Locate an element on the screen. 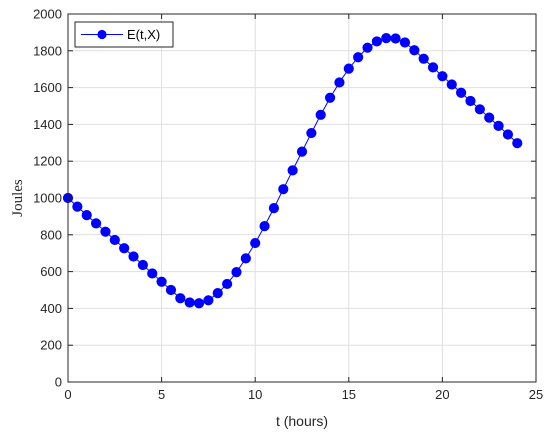 Image resolution: width=550 pixels, height=436 pixels. y-tick-label: 400 is located at coordinates (51, 308).